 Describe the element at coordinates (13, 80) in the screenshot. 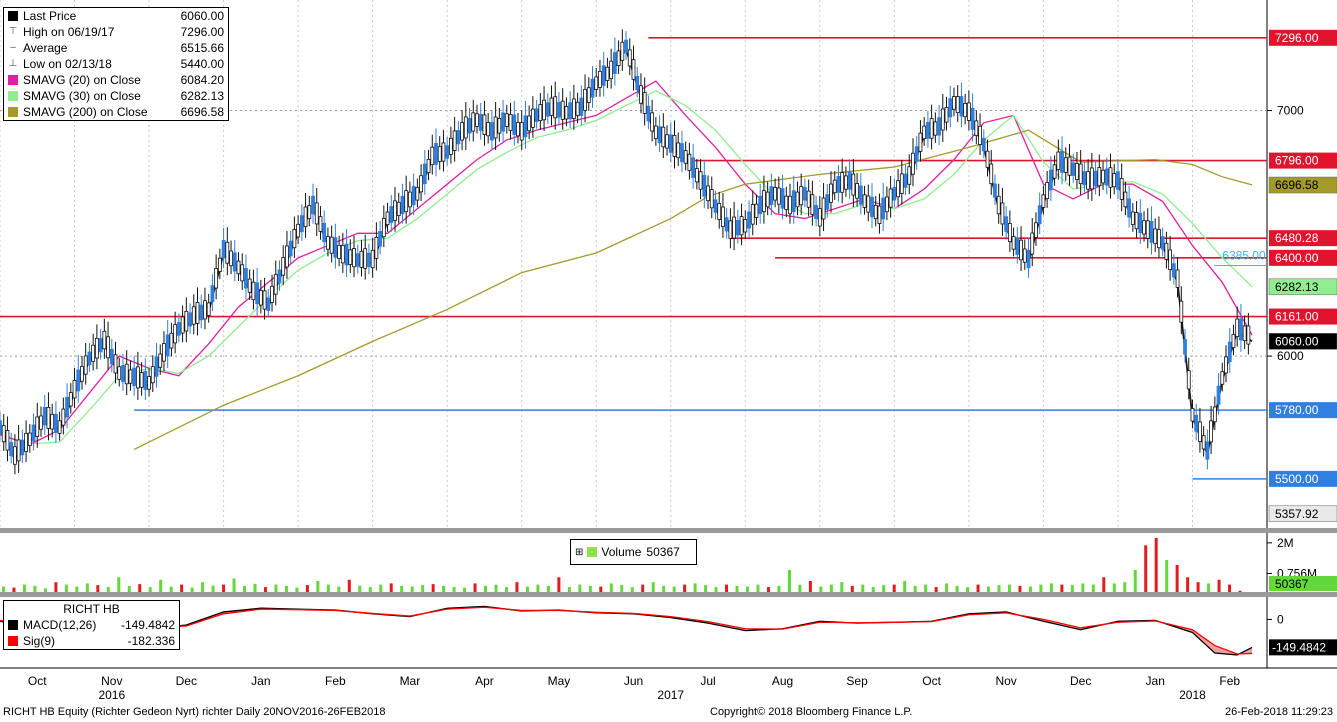

I see `price-legend-swatch-icon` at that location.